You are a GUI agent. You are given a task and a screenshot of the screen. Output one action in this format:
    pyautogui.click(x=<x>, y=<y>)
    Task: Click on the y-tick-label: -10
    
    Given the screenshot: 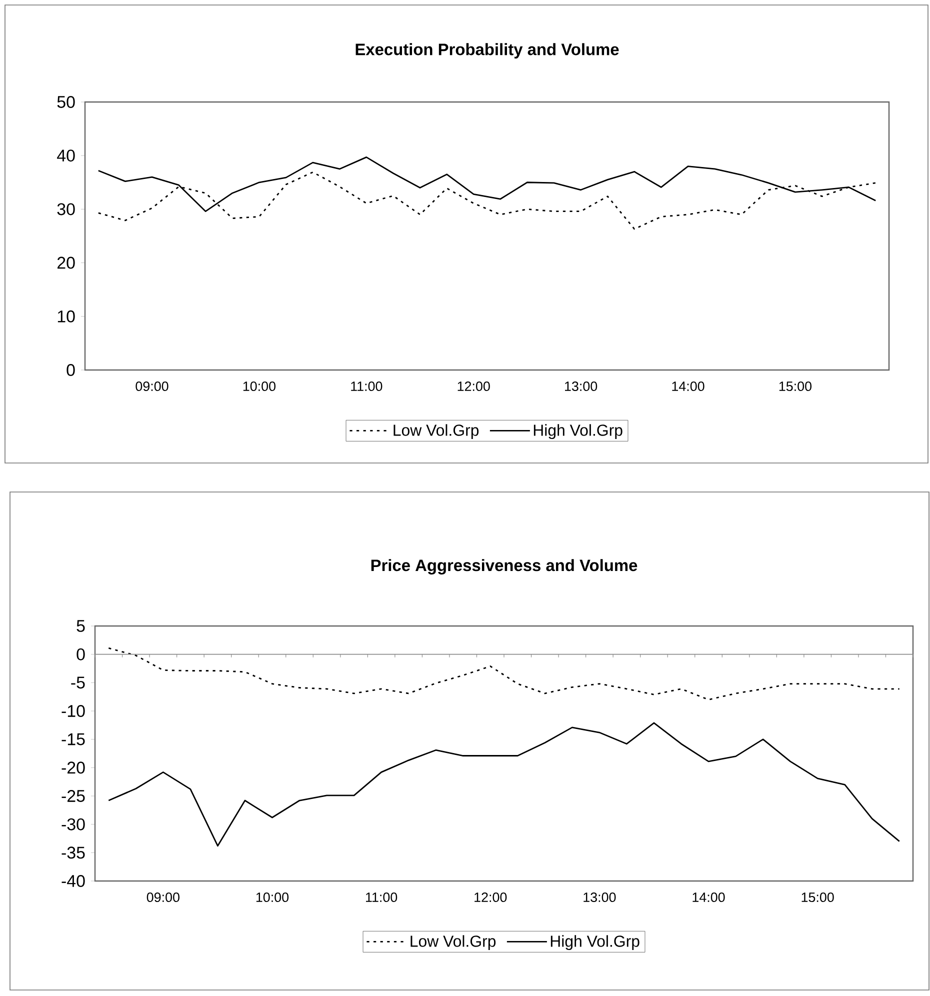 What is the action you would take?
    pyautogui.click(x=73, y=710)
    